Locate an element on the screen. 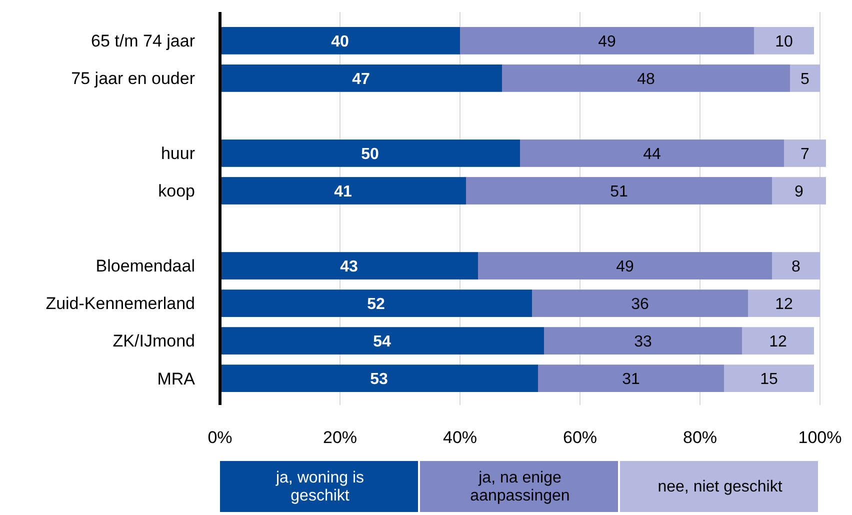  data-label: 51 is located at coordinates (619, 191).